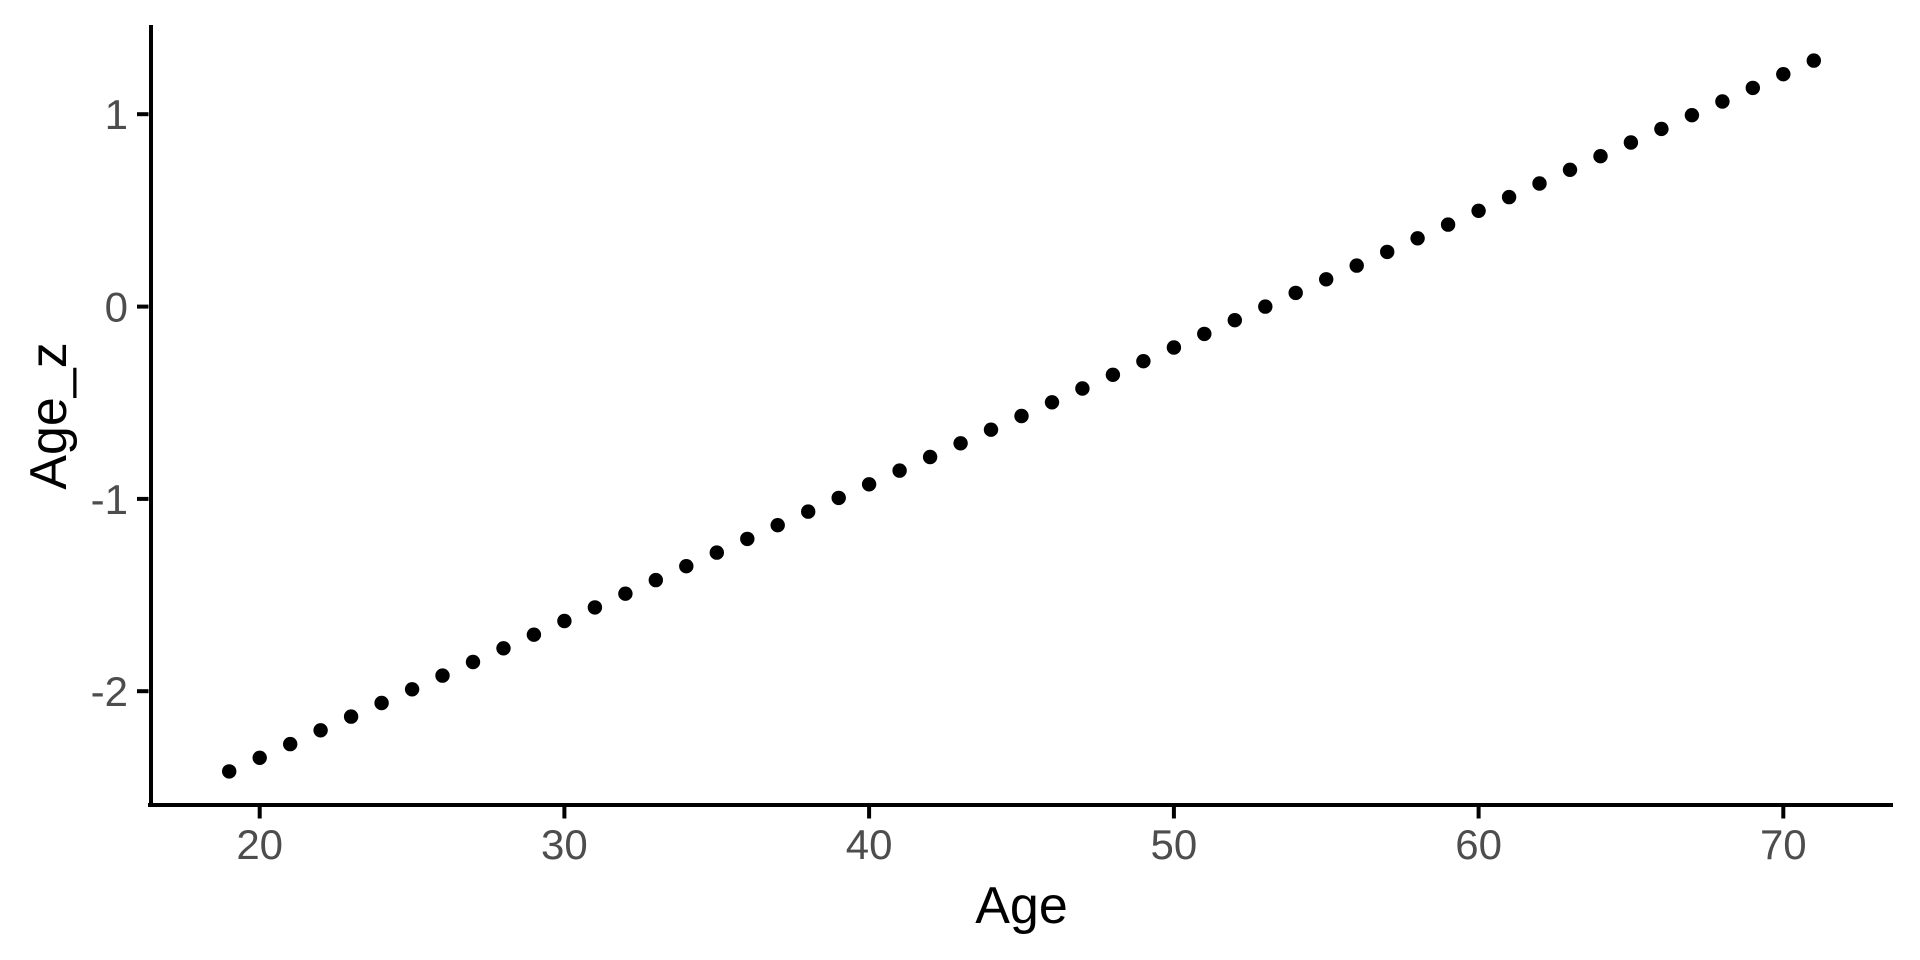 The height and width of the screenshot is (960, 1920). Describe the element at coordinates (109, 499) in the screenshot. I see `y-axis-tick-label: -1` at that location.